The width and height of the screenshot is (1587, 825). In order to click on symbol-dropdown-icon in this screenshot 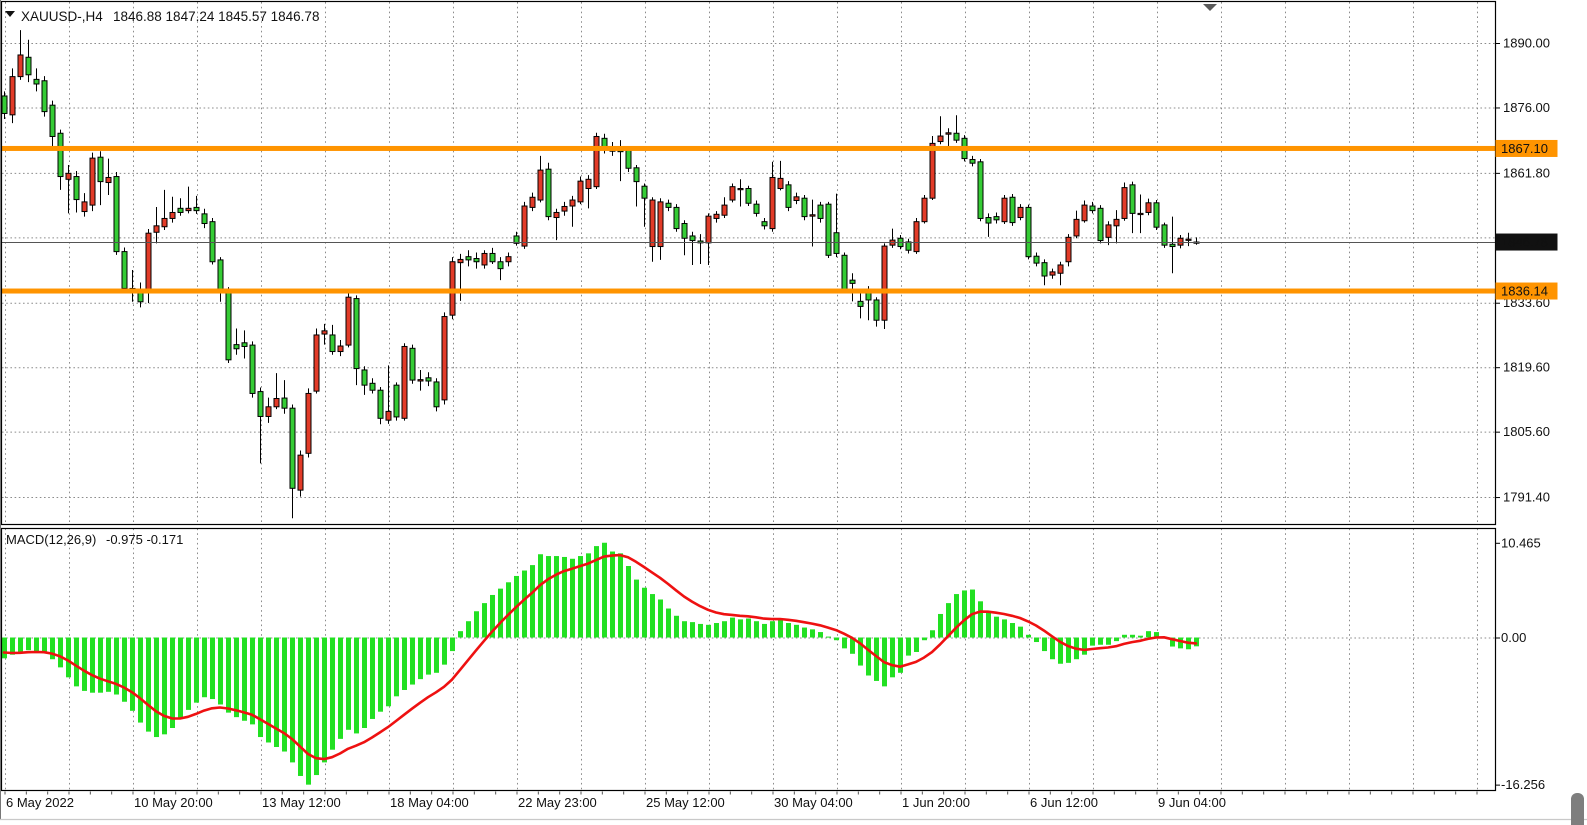, I will do `click(10, 14)`.